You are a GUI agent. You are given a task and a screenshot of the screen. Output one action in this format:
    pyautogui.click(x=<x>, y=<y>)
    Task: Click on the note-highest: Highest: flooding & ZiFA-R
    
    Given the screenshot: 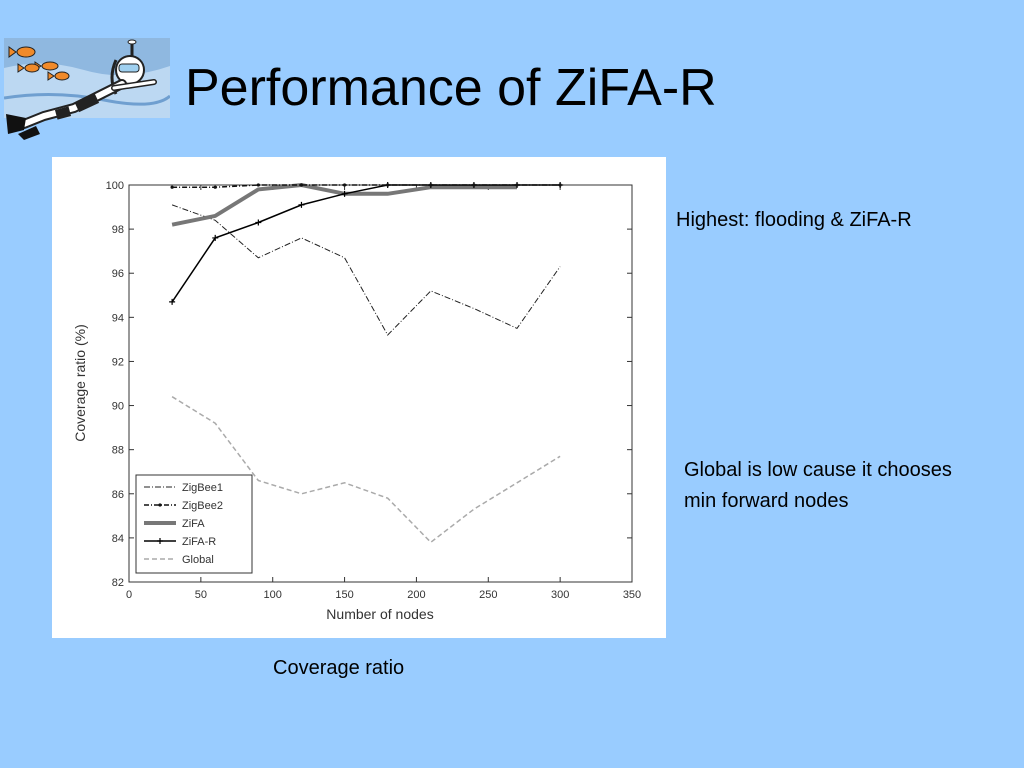 What is the action you would take?
    pyautogui.click(x=794, y=220)
    